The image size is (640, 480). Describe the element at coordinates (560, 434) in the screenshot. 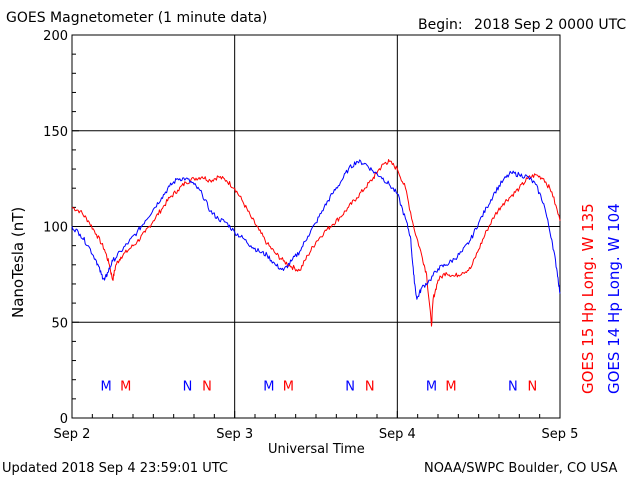

I see `x-tick-label: Sep 5` at that location.